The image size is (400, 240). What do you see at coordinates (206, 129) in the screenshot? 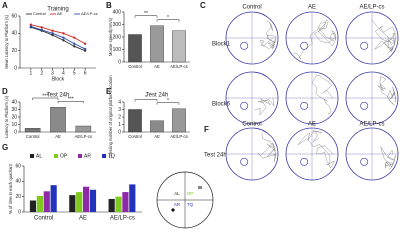
I see `panel-letter: F` at bounding box center [206, 129].